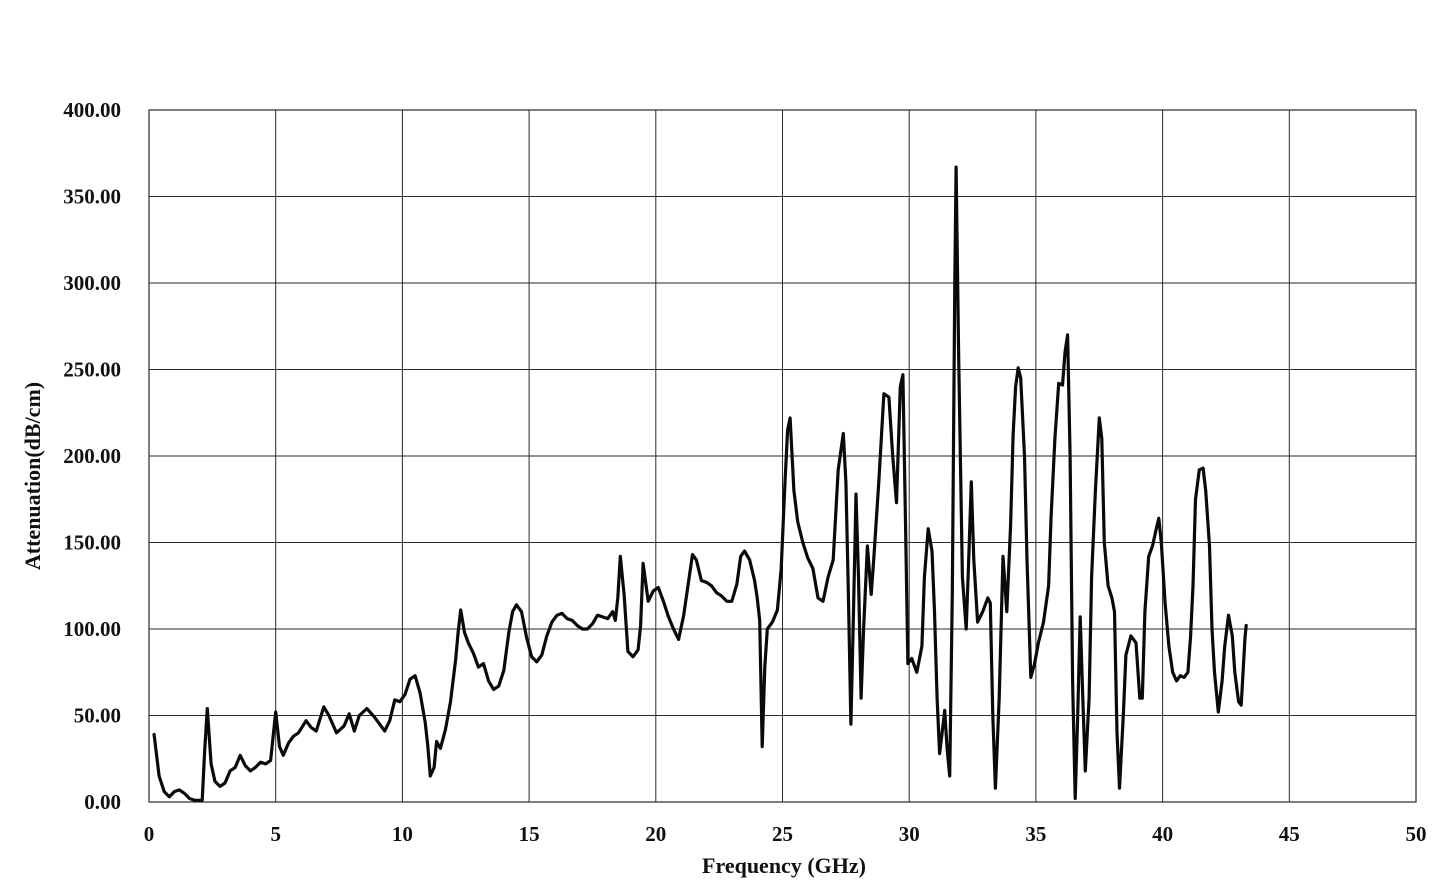 The width and height of the screenshot is (1456, 894). What do you see at coordinates (784, 865) in the screenshot?
I see `x-axis-title: Frequency (GHz)` at bounding box center [784, 865].